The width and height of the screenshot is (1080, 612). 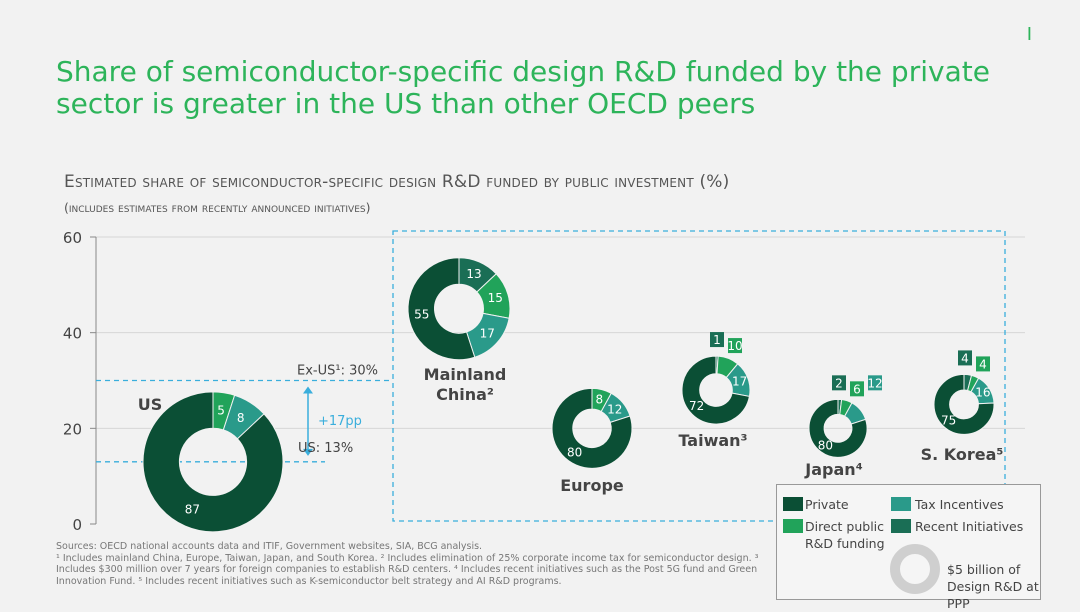 What do you see at coordinates (340, 421) in the screenshot?
I see `diff-annotation: +17pp` at bounding box center [340, 421].